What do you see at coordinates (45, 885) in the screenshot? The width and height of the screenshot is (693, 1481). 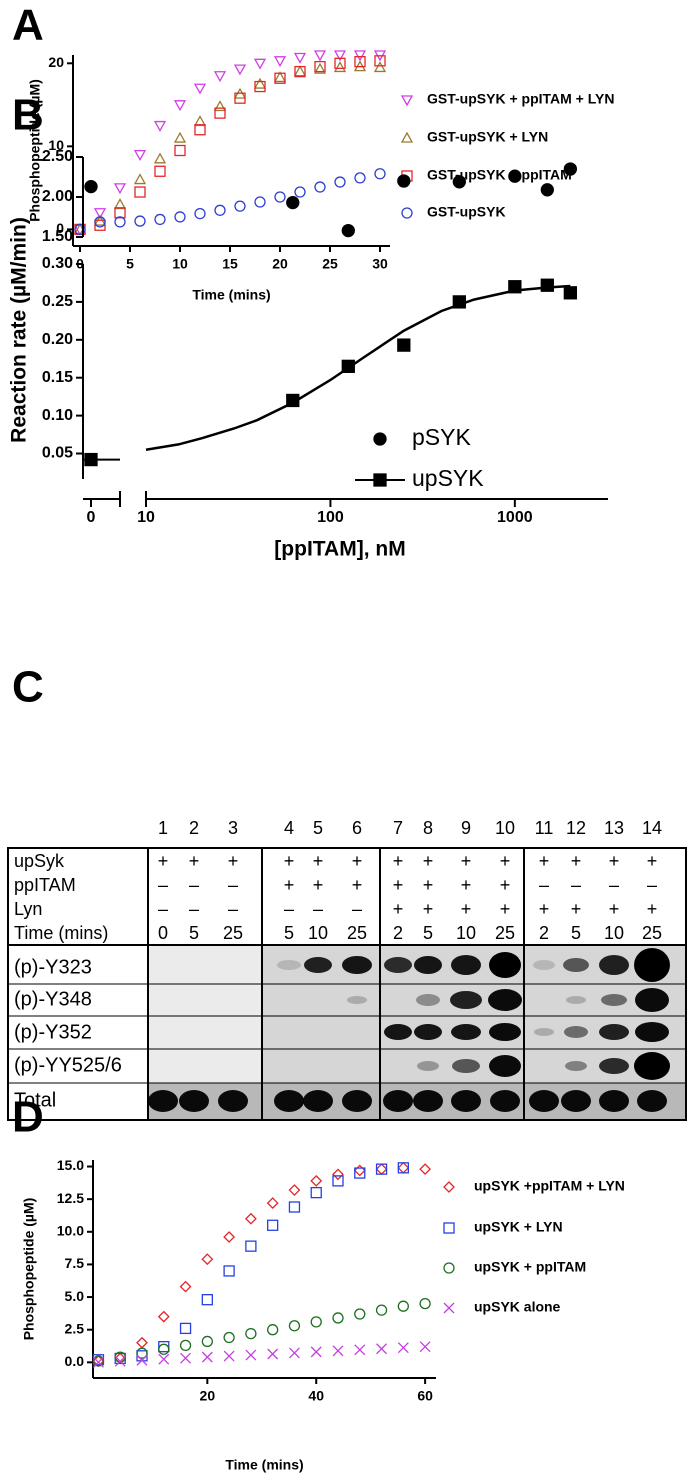 I see `condition-label: ppITAM` at bounding box center [45, 885].